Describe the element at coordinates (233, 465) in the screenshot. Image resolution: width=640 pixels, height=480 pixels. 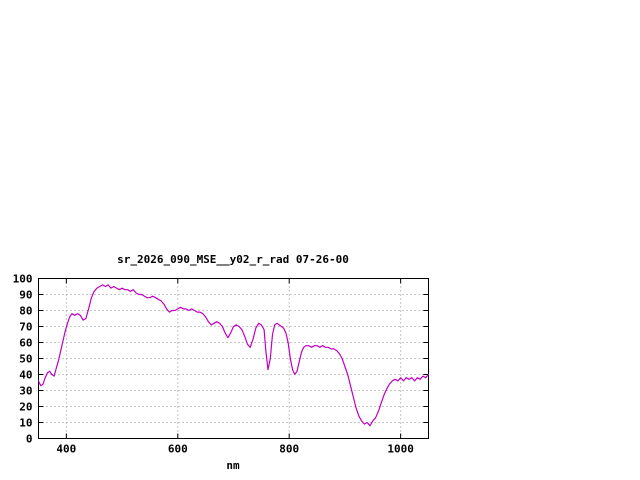
I see `x-axis-title: nm` at that location.